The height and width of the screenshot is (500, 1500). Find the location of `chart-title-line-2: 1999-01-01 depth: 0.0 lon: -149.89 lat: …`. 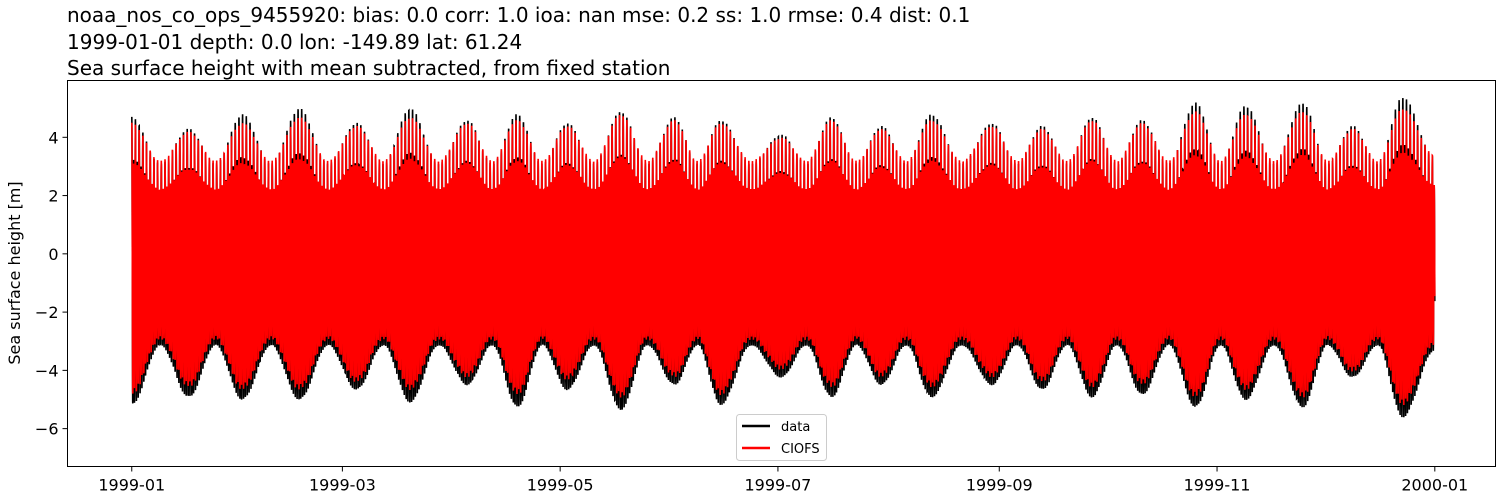

chart-title-line-2: 1999-01-01 depth: 0.0 lon: -149.89 lat: … is located at coordinates (294, 42).